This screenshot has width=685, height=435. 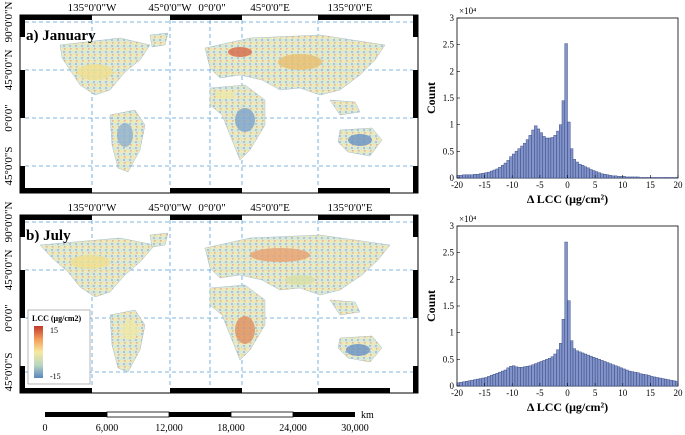 What do you see at coordinates (92, 8) in the screenshot?
I see `lon-label: 135°0'0"W` at bounding box center [92, 8].